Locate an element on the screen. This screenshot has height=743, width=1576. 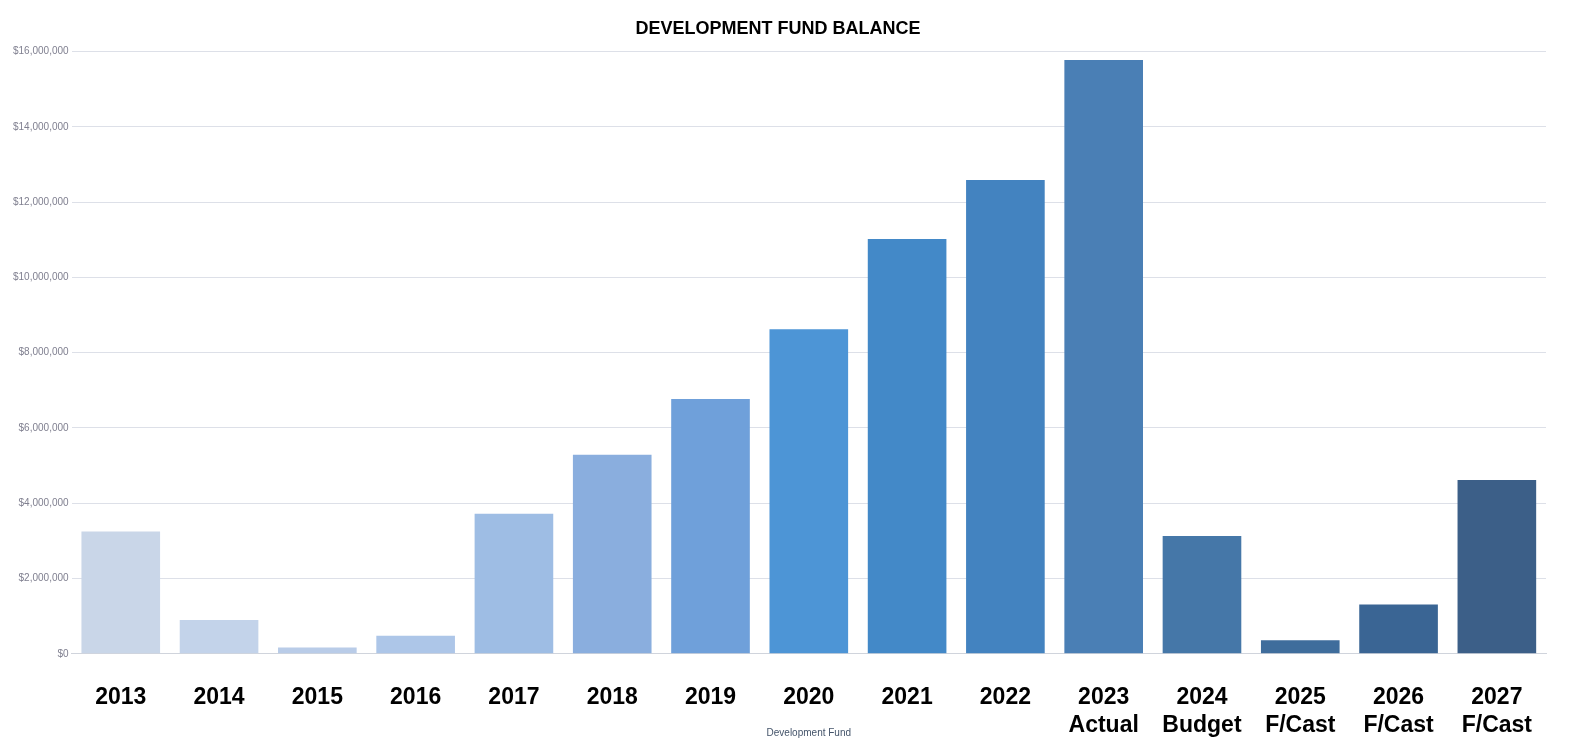
x-tick-label: 2021 is located at coordinates (907, 695).